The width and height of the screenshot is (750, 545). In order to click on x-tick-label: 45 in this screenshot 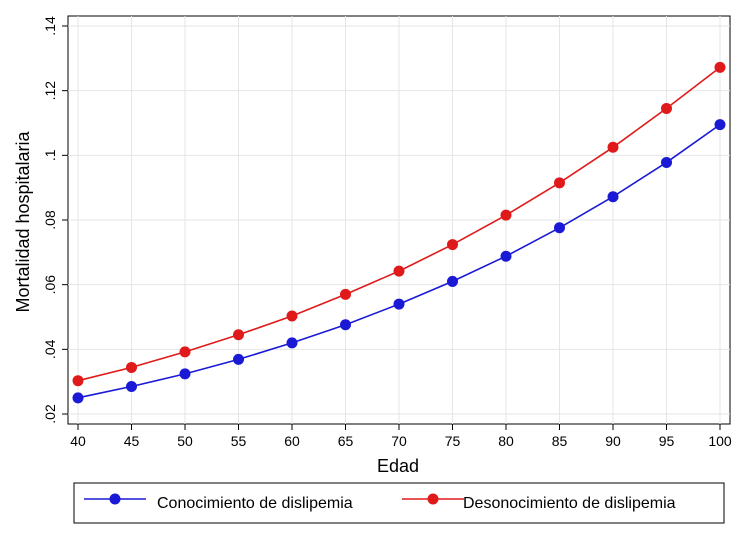, I will do `click(132, 441)`.